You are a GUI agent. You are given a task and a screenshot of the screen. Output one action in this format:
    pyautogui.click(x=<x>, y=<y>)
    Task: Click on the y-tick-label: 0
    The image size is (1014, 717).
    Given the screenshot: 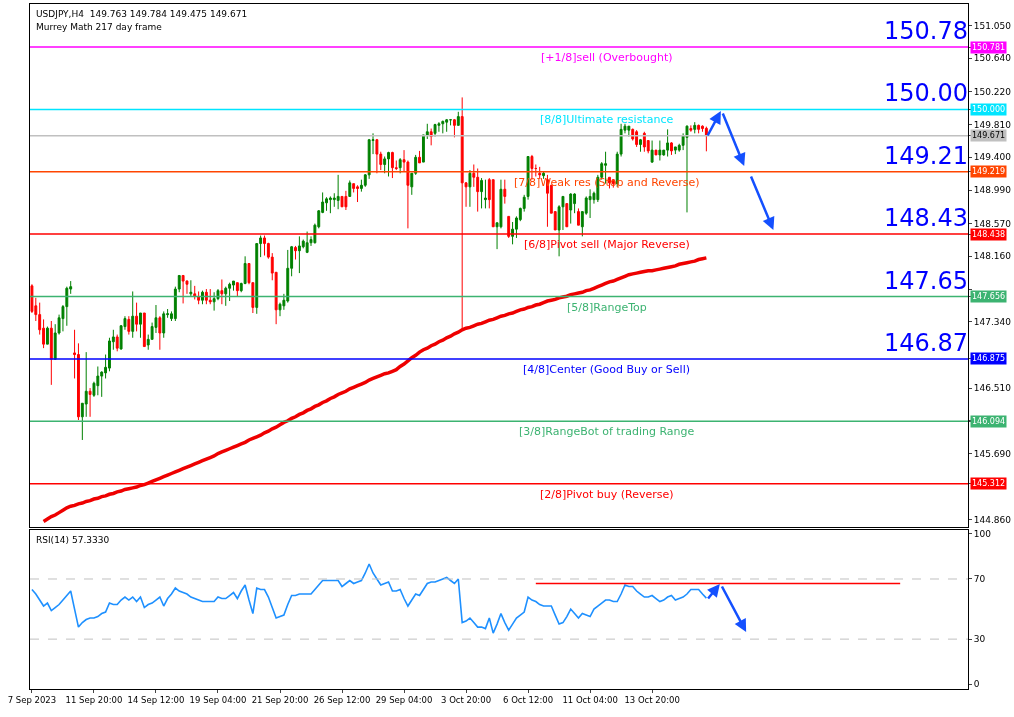 What is the action you would take?
    pyautogui.click(x=976, y=684)
    